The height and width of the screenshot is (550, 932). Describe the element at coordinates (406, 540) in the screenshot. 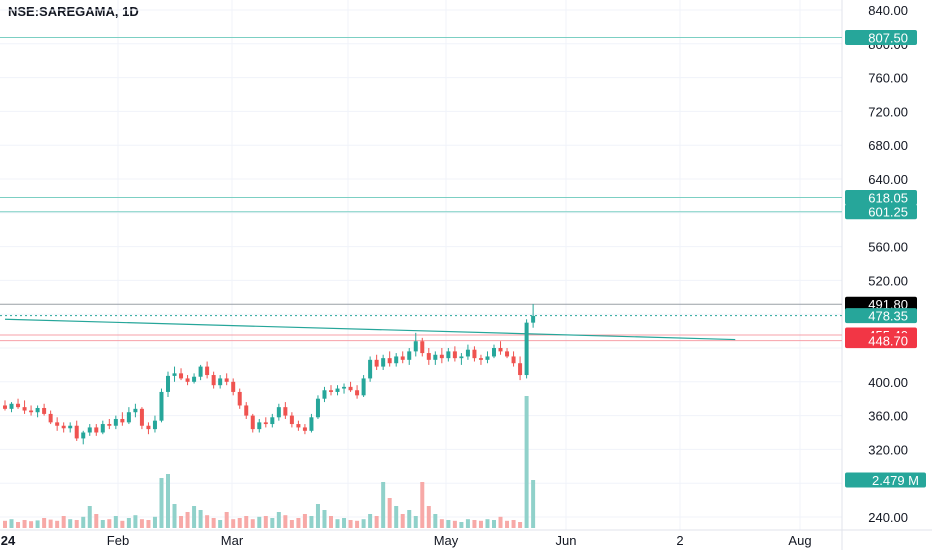

I see `x-axis-labels: 24 Feb Mar May Jun 2 Aug` at that location.